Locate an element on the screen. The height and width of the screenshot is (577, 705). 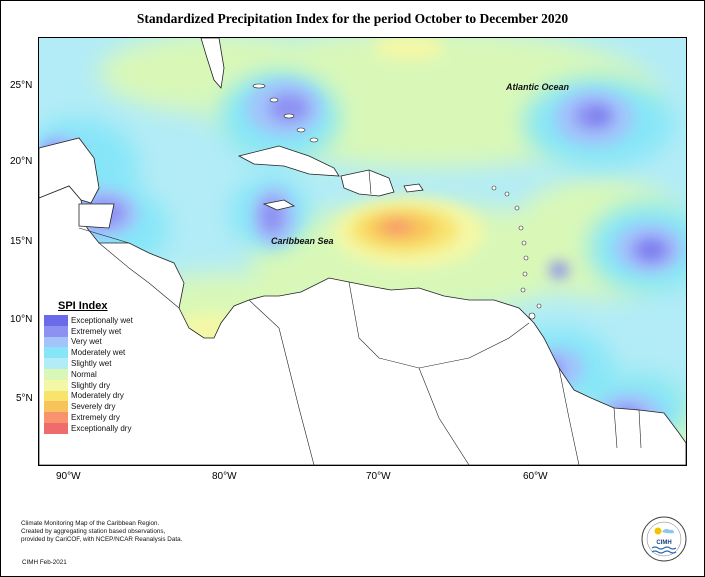
lat-label-10n: 10°N is located at coordinates (21, 319).